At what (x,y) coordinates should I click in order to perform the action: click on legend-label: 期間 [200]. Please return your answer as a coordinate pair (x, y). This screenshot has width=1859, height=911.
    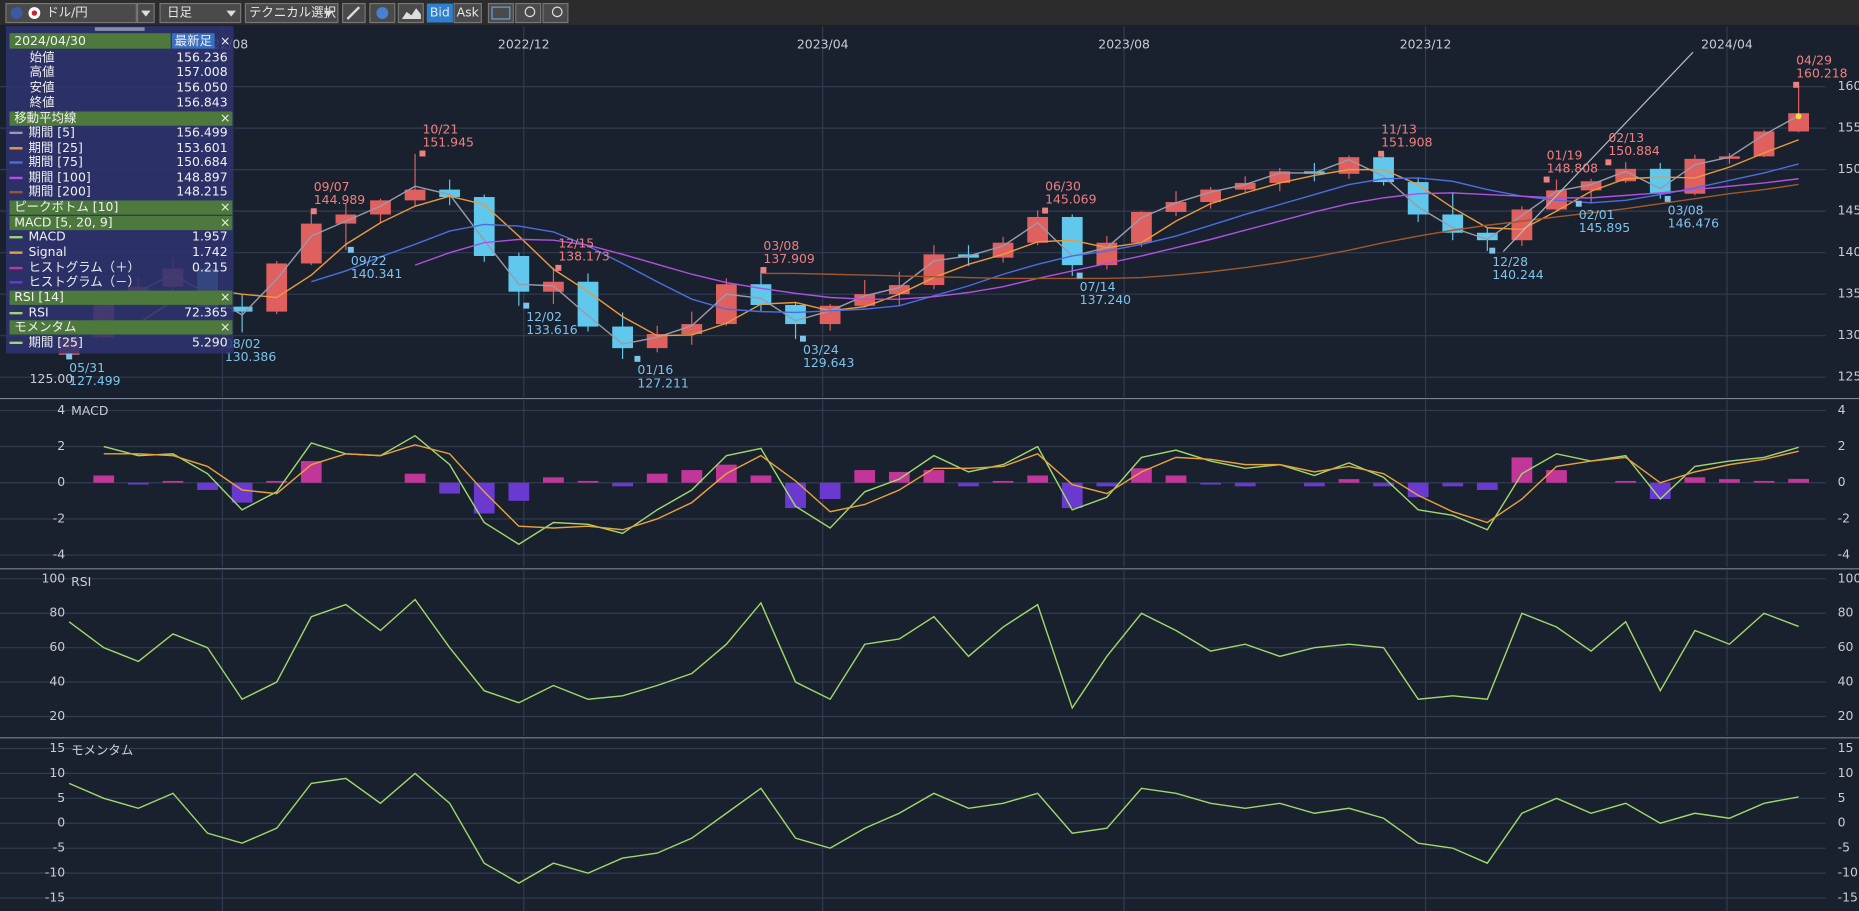
    Looking at the image, I should click on (59, 191).